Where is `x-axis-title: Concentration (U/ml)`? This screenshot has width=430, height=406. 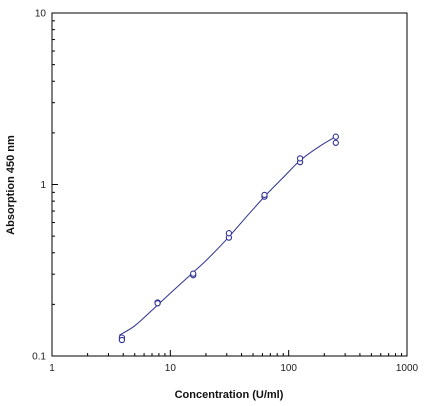 x-axis-title: Concentration (U/ml) is located at coordinates (229, 395).